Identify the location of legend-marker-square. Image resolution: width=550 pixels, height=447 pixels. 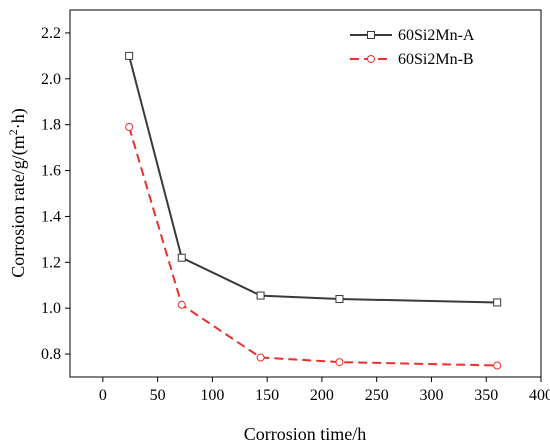
(371, 35).